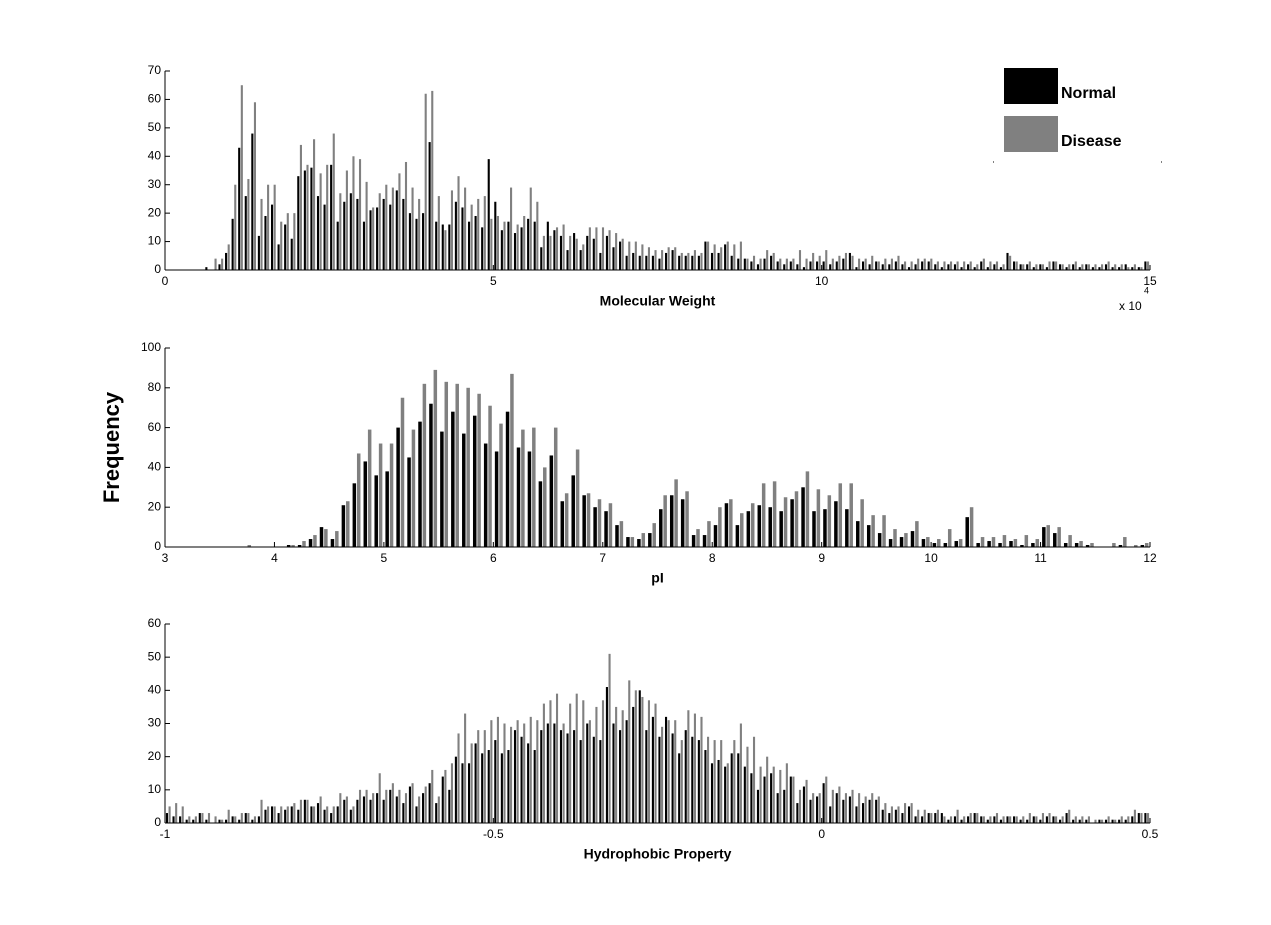 Image resolution: width=1271 pixels, height=925 pixels. I want to click on y-tick-label: 20, so click(155, 756).